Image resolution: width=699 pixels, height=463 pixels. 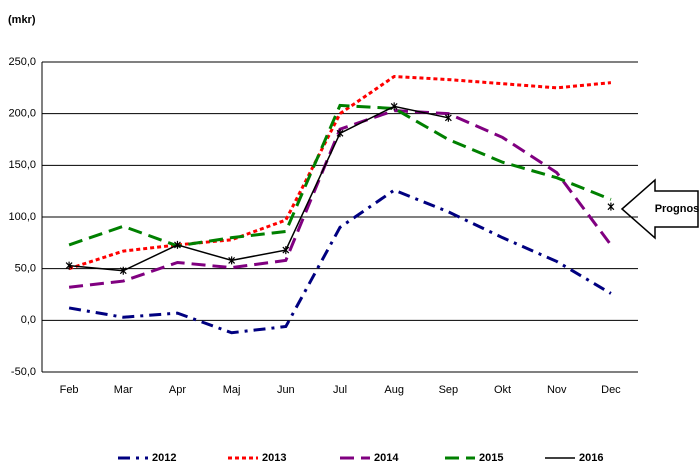 What do you see at coordinates (22, 20) in the screenshot?
I see `chart-title: (mkr)` at bounding box center [22, 20].